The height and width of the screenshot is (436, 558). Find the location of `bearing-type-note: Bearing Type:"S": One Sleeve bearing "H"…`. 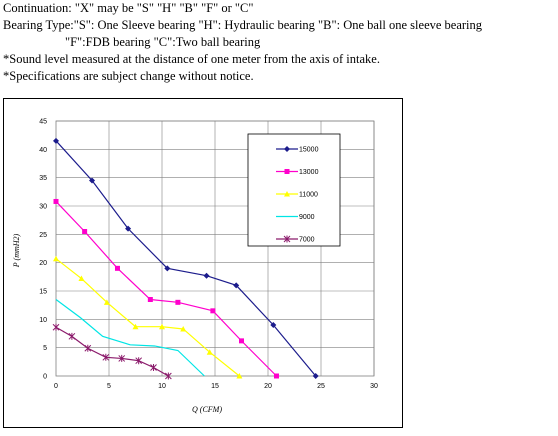

bearing-type-note: Bearing Type:"S": One Sleeve bearing "H"… is located at coordinates (243, 25).